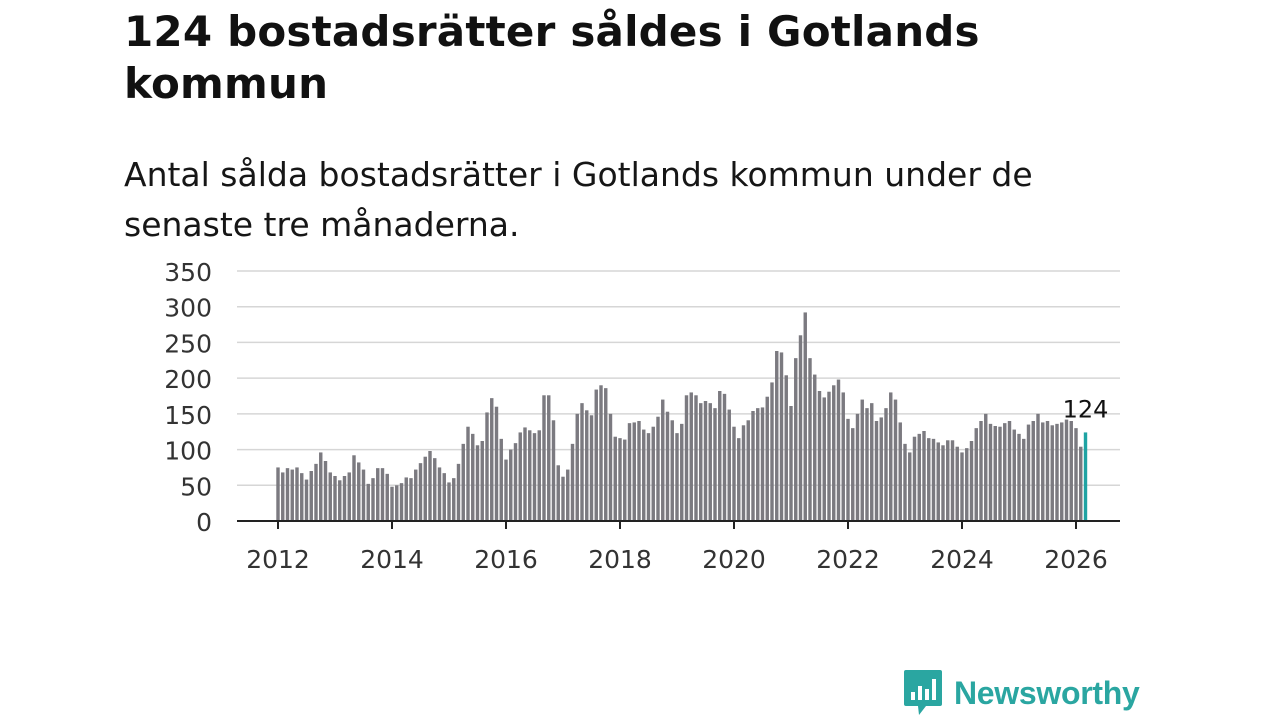  I want to click on x-tick-label: 2016, so click(506, 559).